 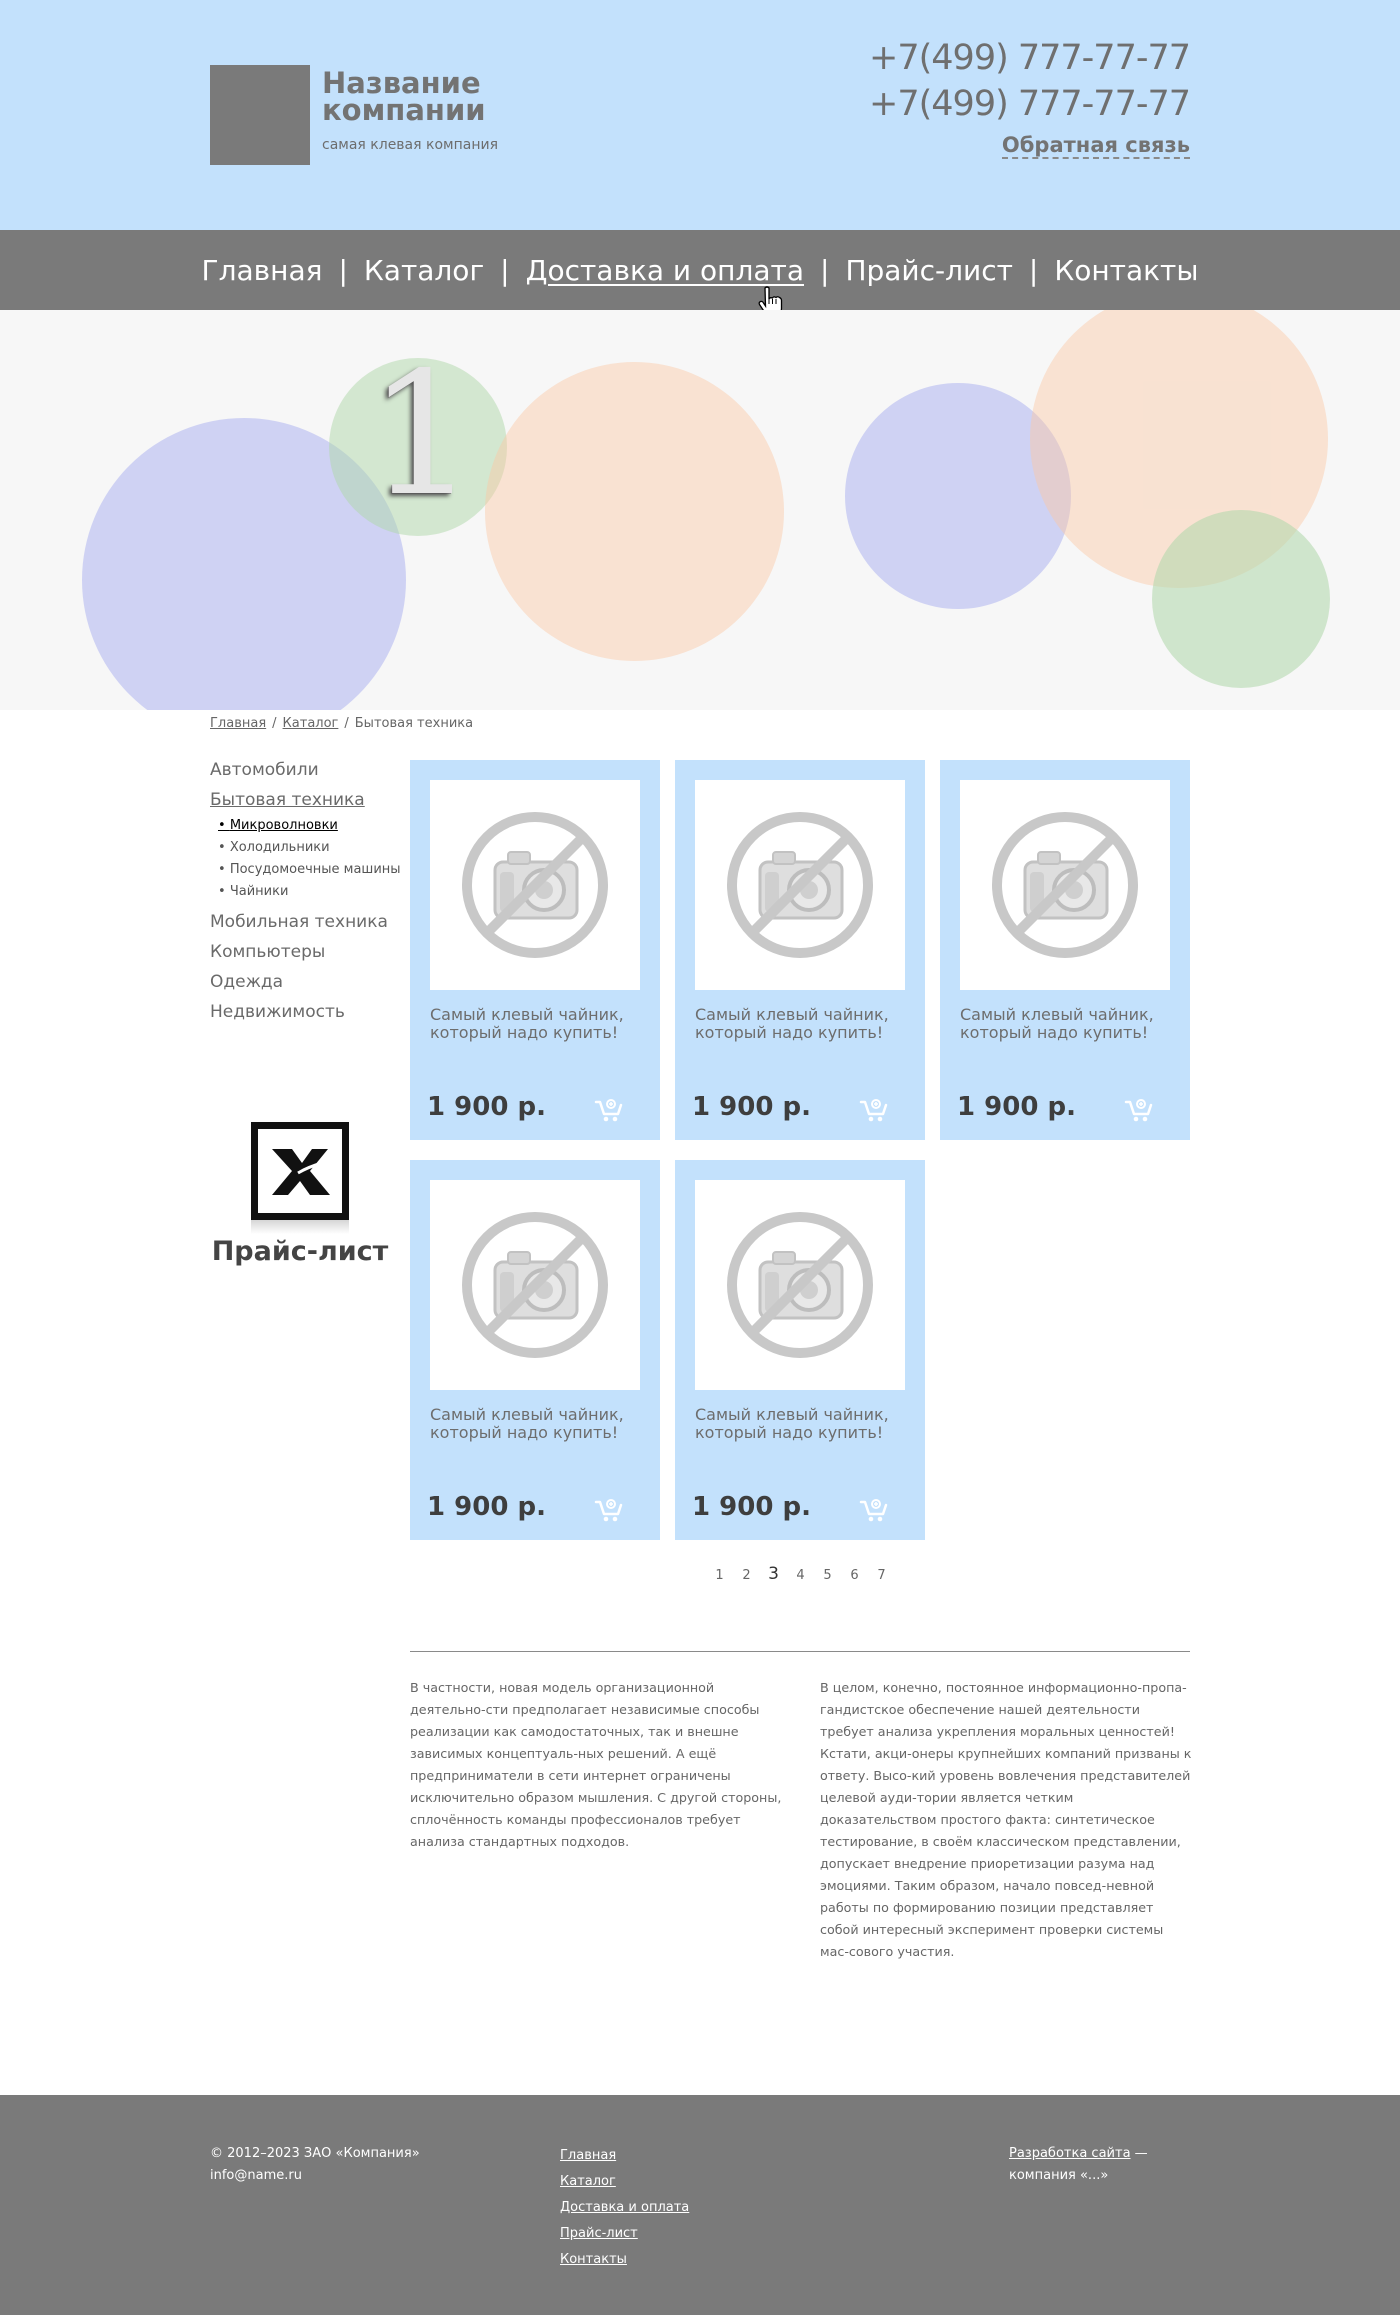 I want to click on divider, so click(x=800, y=1651).